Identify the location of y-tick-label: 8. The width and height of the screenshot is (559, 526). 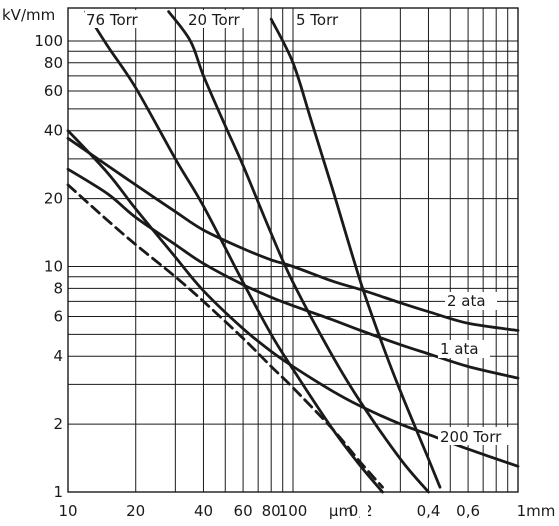
(58, 288).